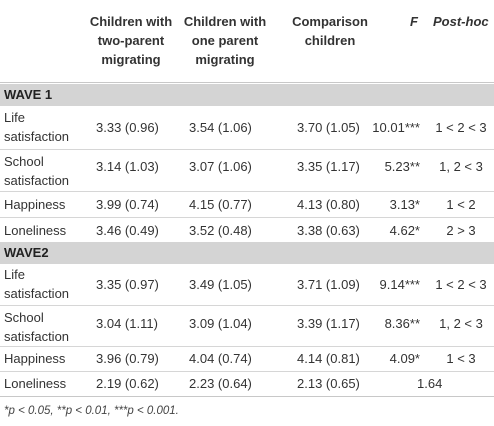 The height and width of the screenshot is (426, 494). Describe the element at coordinates (328, 383) in the screenshot. I see `cell-comparison: 2.13 (0.65)` at that location.